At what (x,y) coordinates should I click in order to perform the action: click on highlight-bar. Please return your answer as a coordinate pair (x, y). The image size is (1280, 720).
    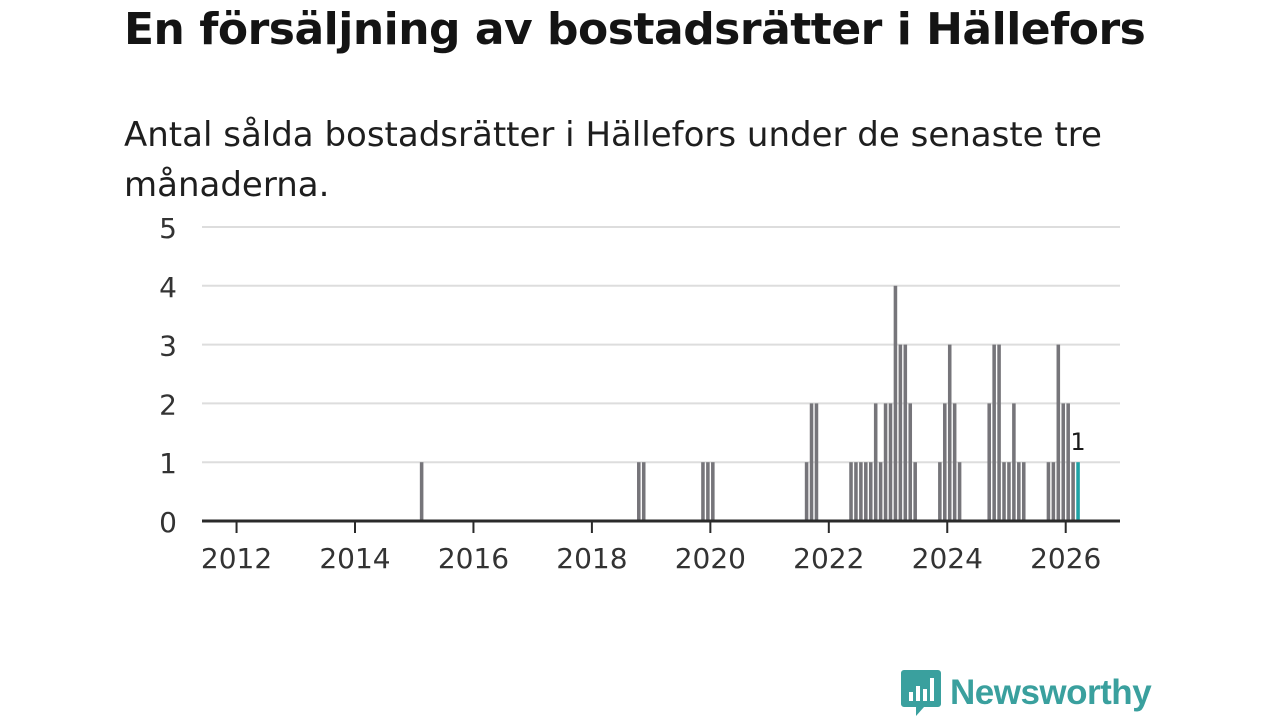
    Looking at the image, I should click on (1078, 491).